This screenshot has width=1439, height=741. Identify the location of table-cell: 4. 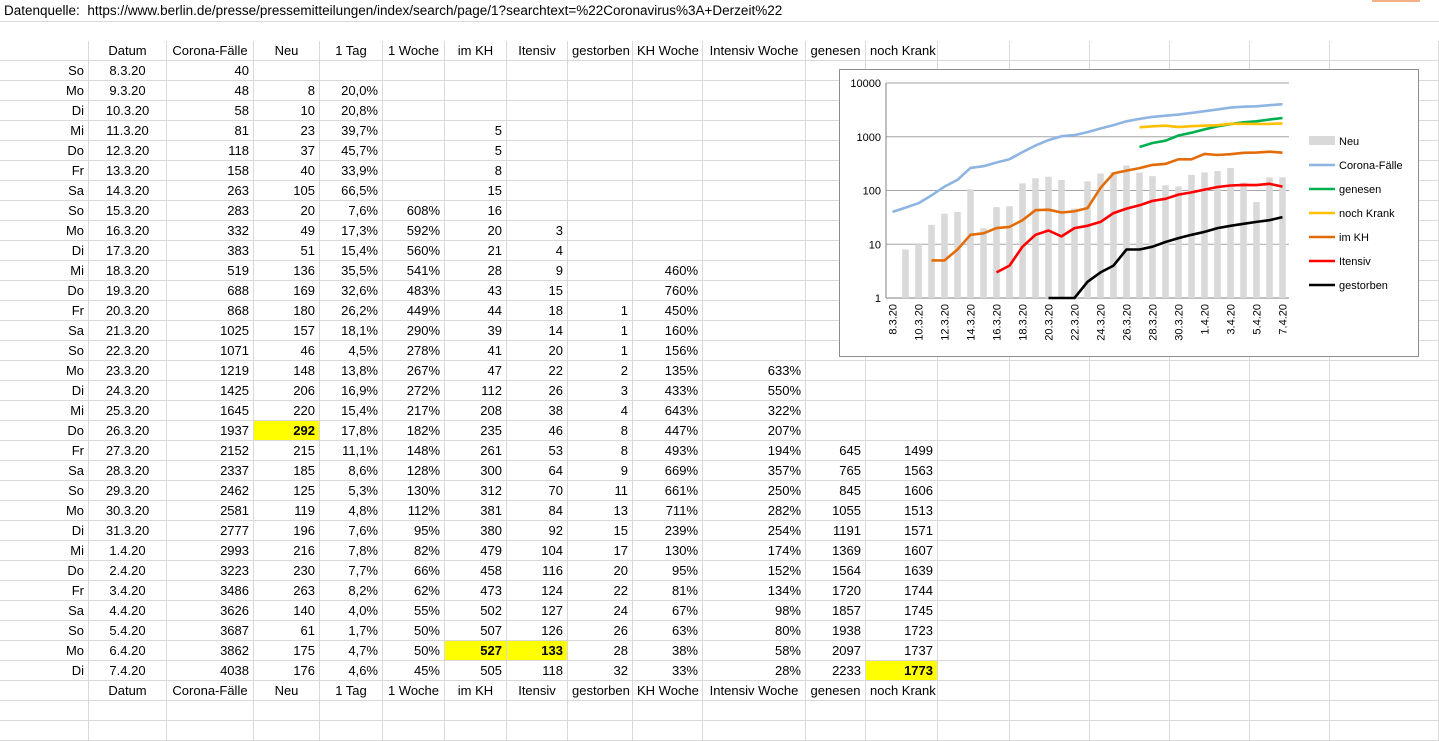
(600, 411).